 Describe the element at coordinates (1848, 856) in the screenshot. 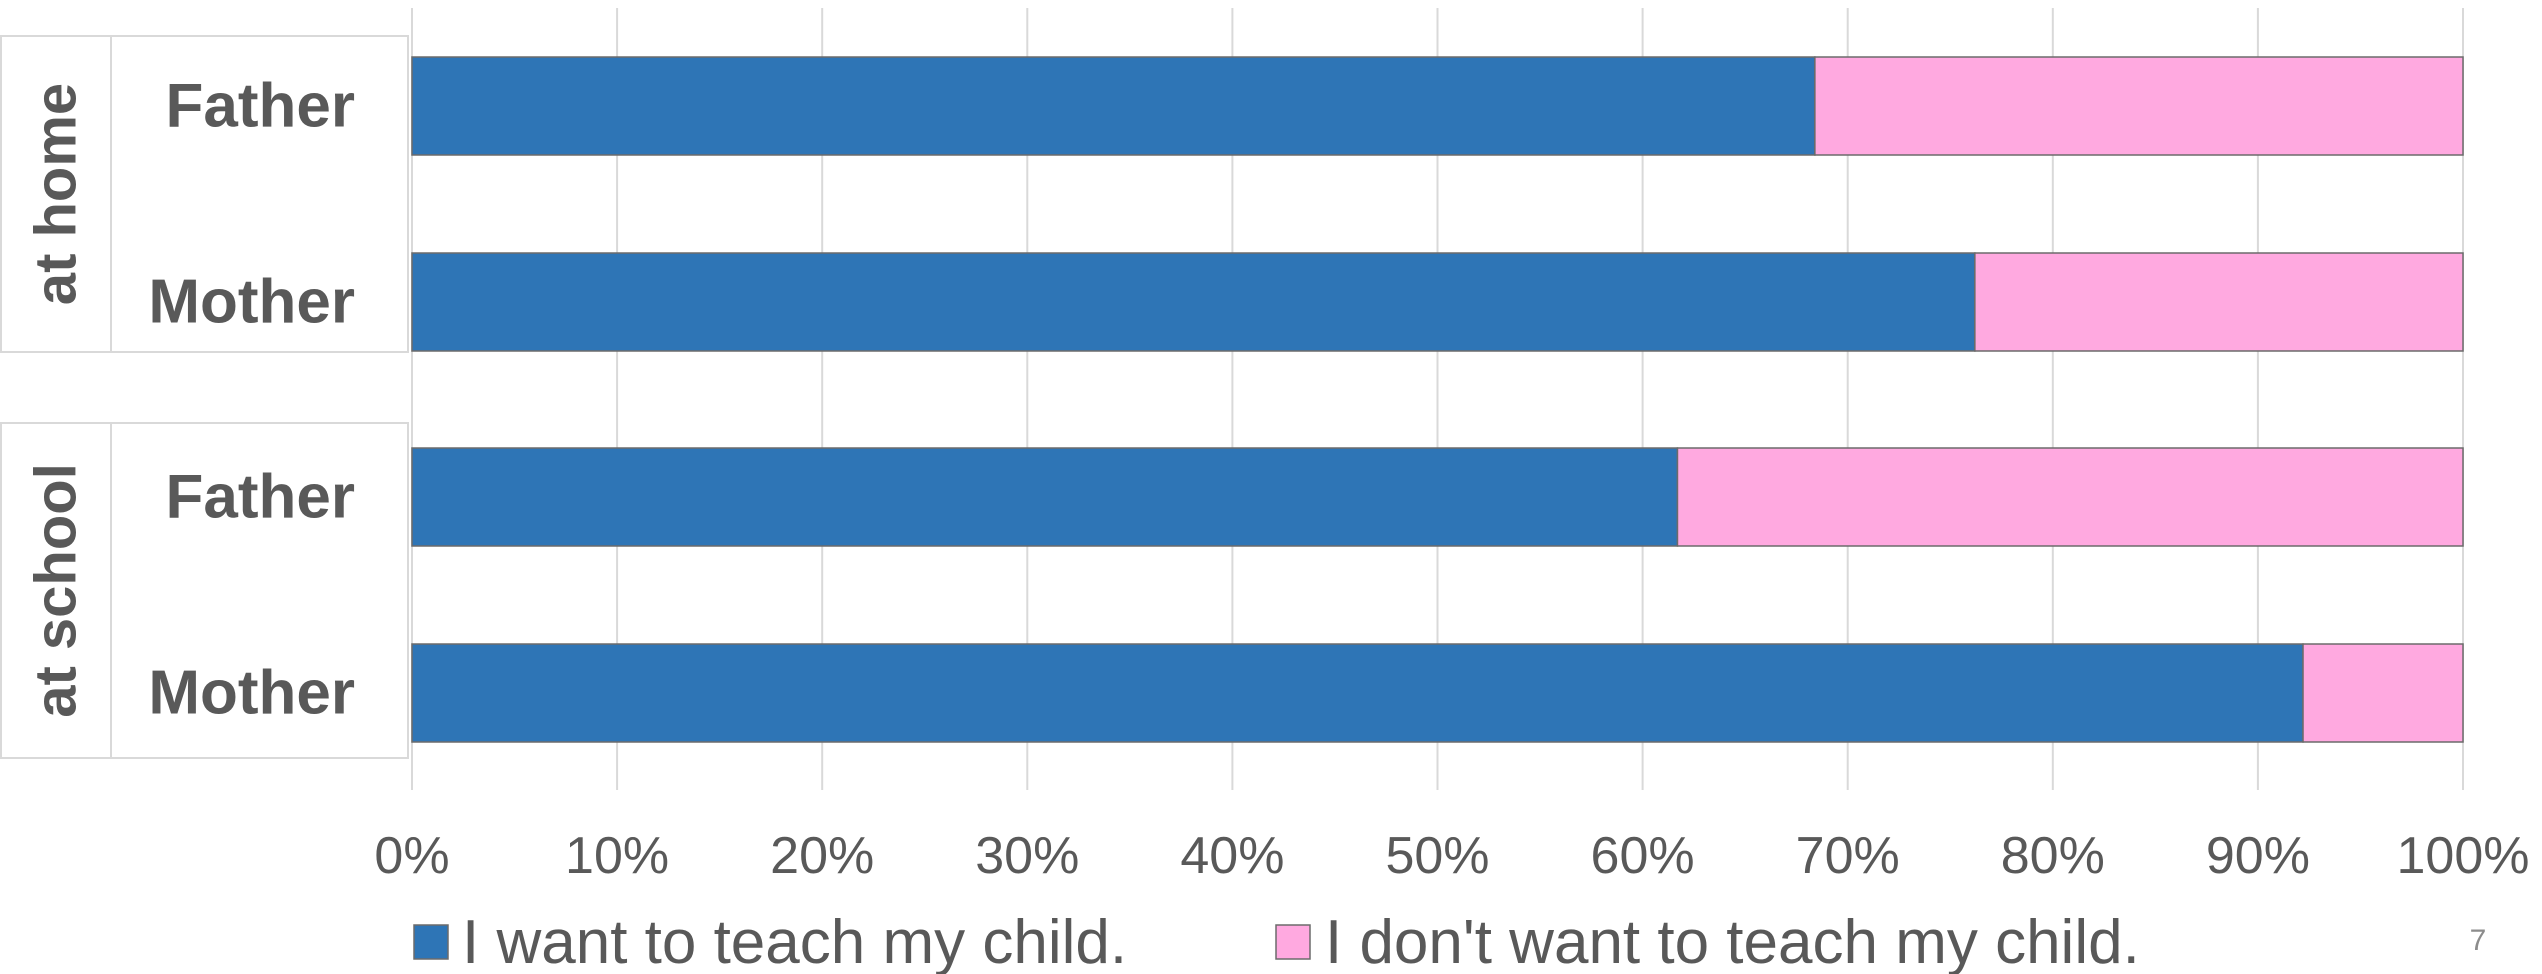

I see `x-tick-label: 70%` at that location.